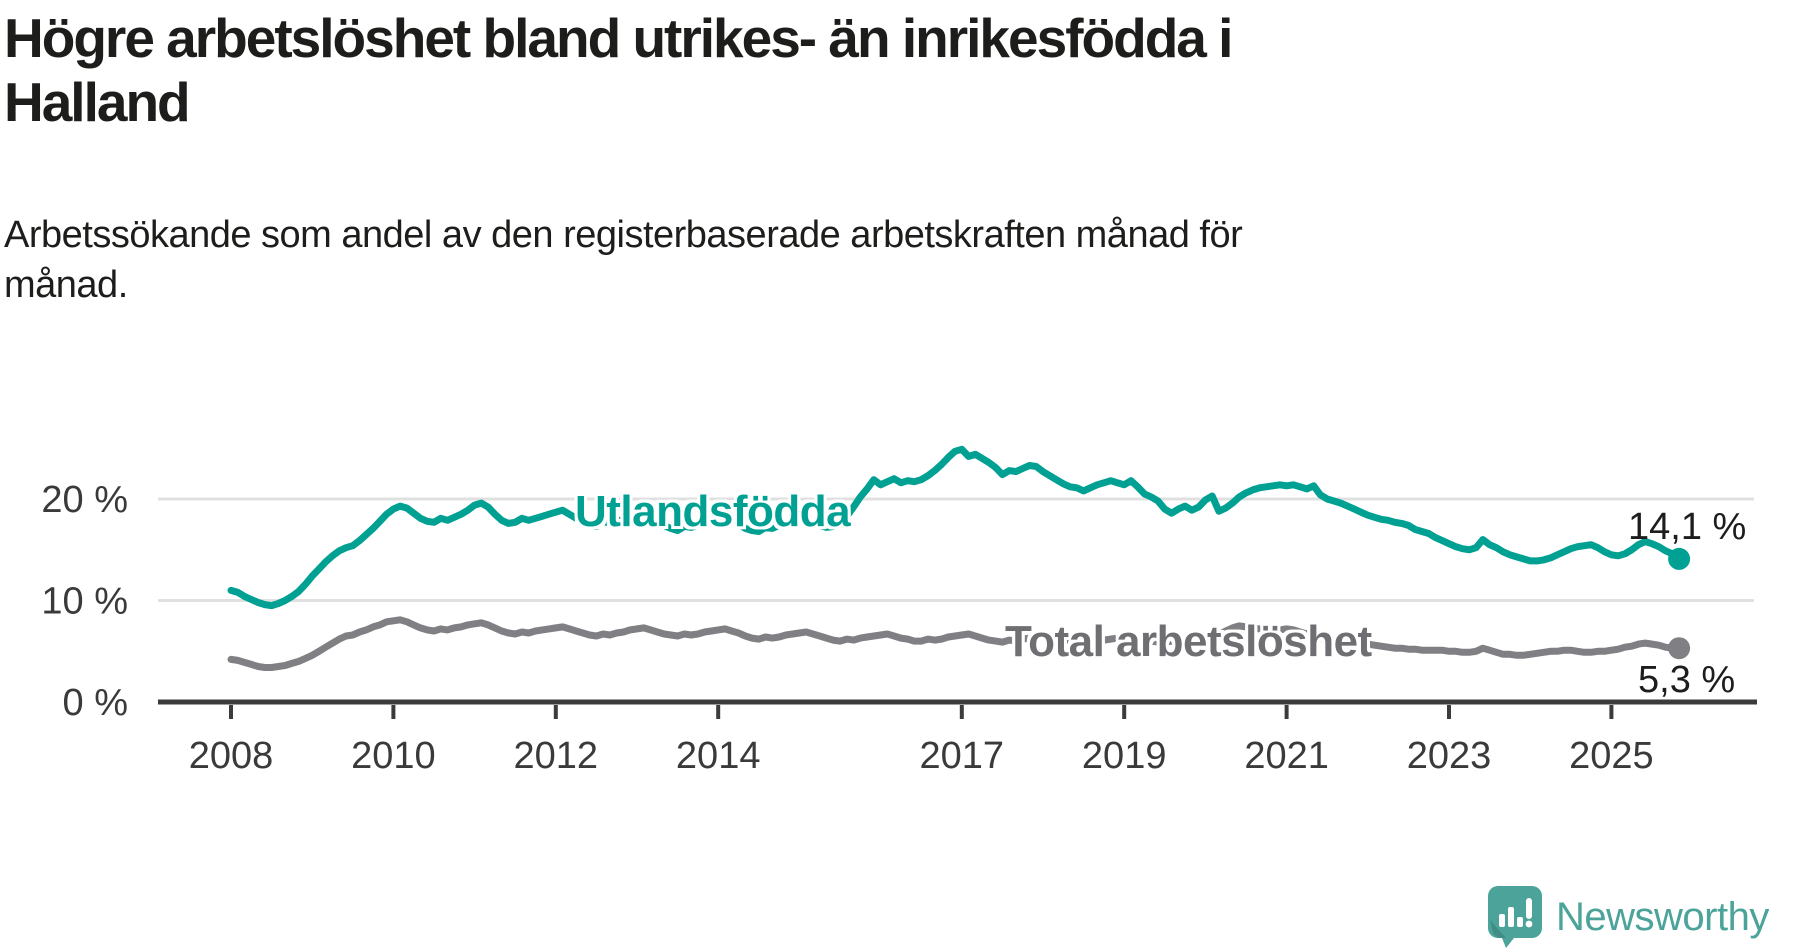 The width and height of the screenshot is (1800, 948). I want to click on x-tick-label-2025: 2025, so click(1611, 756).